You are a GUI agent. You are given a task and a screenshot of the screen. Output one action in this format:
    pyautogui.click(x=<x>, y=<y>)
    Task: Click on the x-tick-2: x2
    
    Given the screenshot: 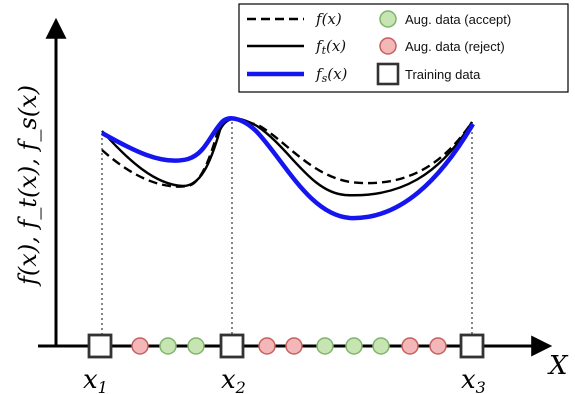 What is the action you would take?
    pyautogui.click(x=233, y=379)
    